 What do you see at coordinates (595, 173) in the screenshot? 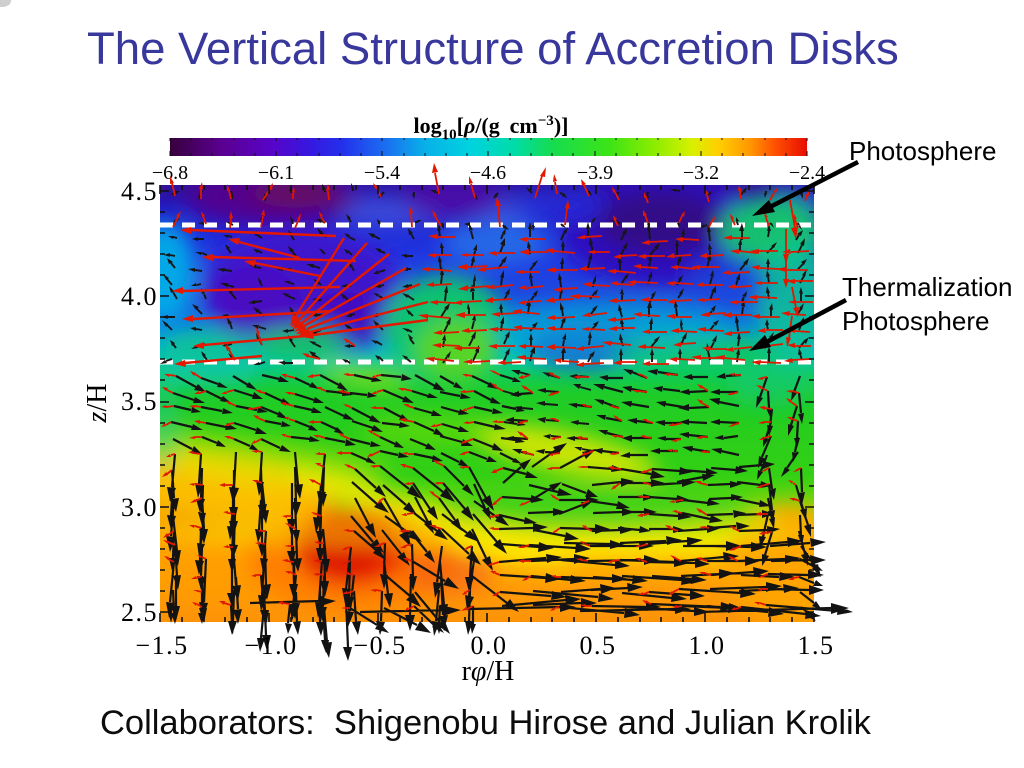
I see `svg-text: −3.9` at bounding box center [595, 173].